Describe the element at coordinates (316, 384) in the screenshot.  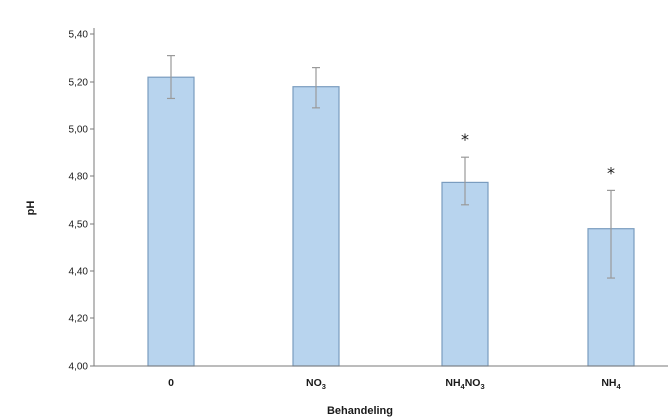
I see `x-category-label: NO3` at that location.